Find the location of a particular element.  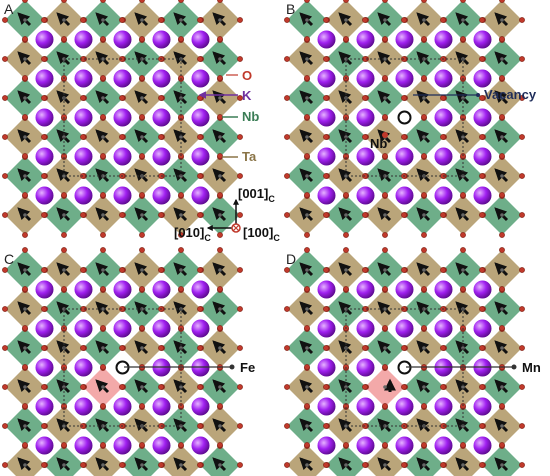

interstitial is located at coordinates (385, 135).